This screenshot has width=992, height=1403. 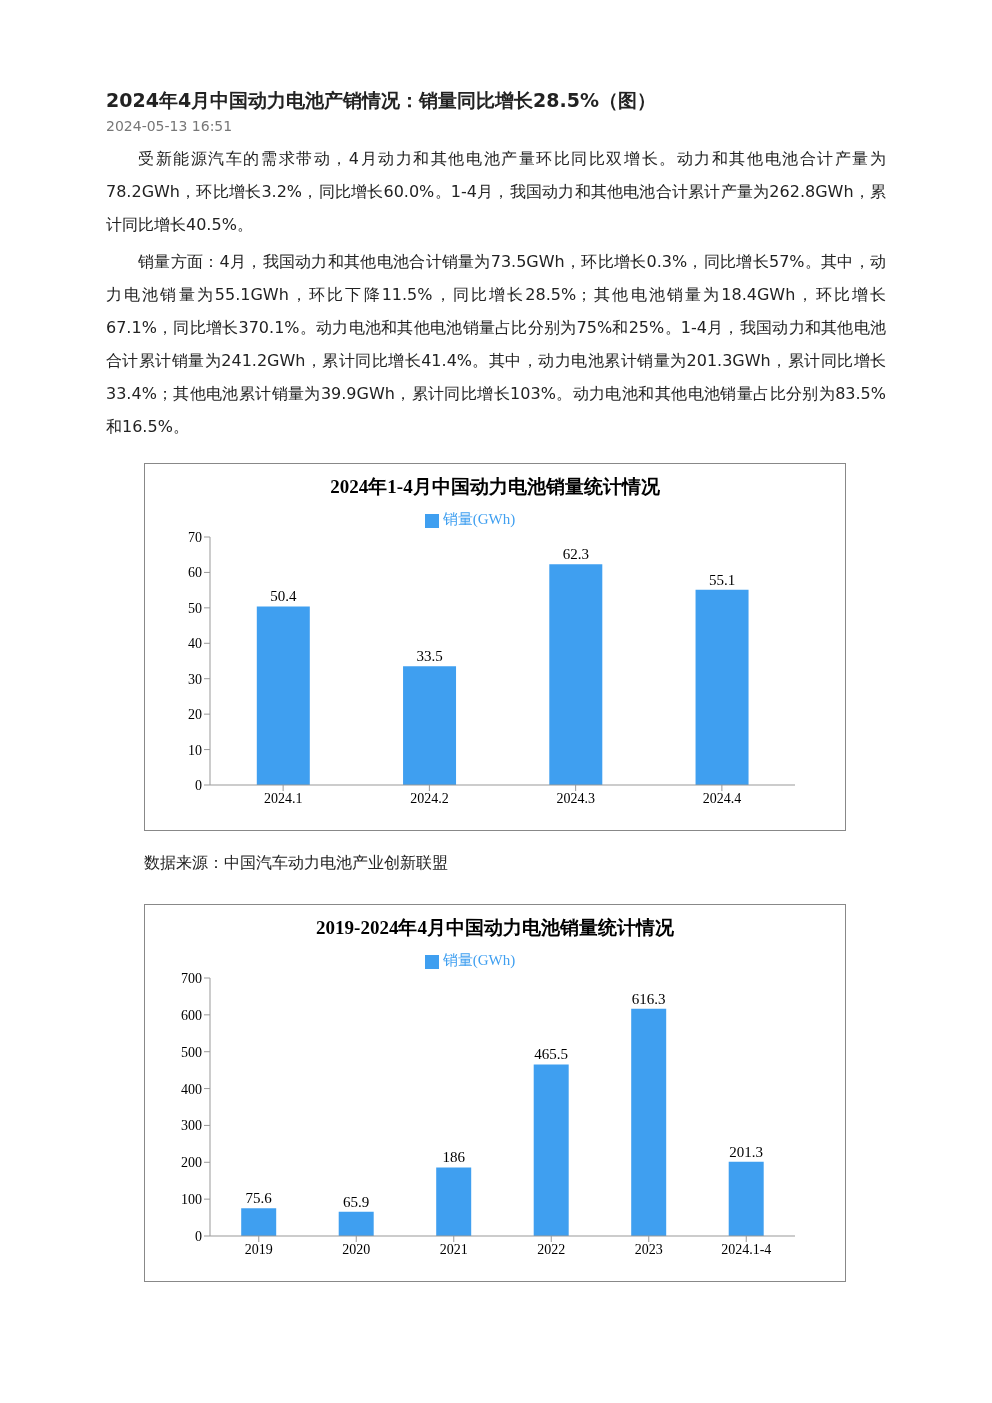 What do you see at coordinates (191, 1015) in the screenshot?
I see `y-tick-label: 600` at bounding box center [191, 1015].